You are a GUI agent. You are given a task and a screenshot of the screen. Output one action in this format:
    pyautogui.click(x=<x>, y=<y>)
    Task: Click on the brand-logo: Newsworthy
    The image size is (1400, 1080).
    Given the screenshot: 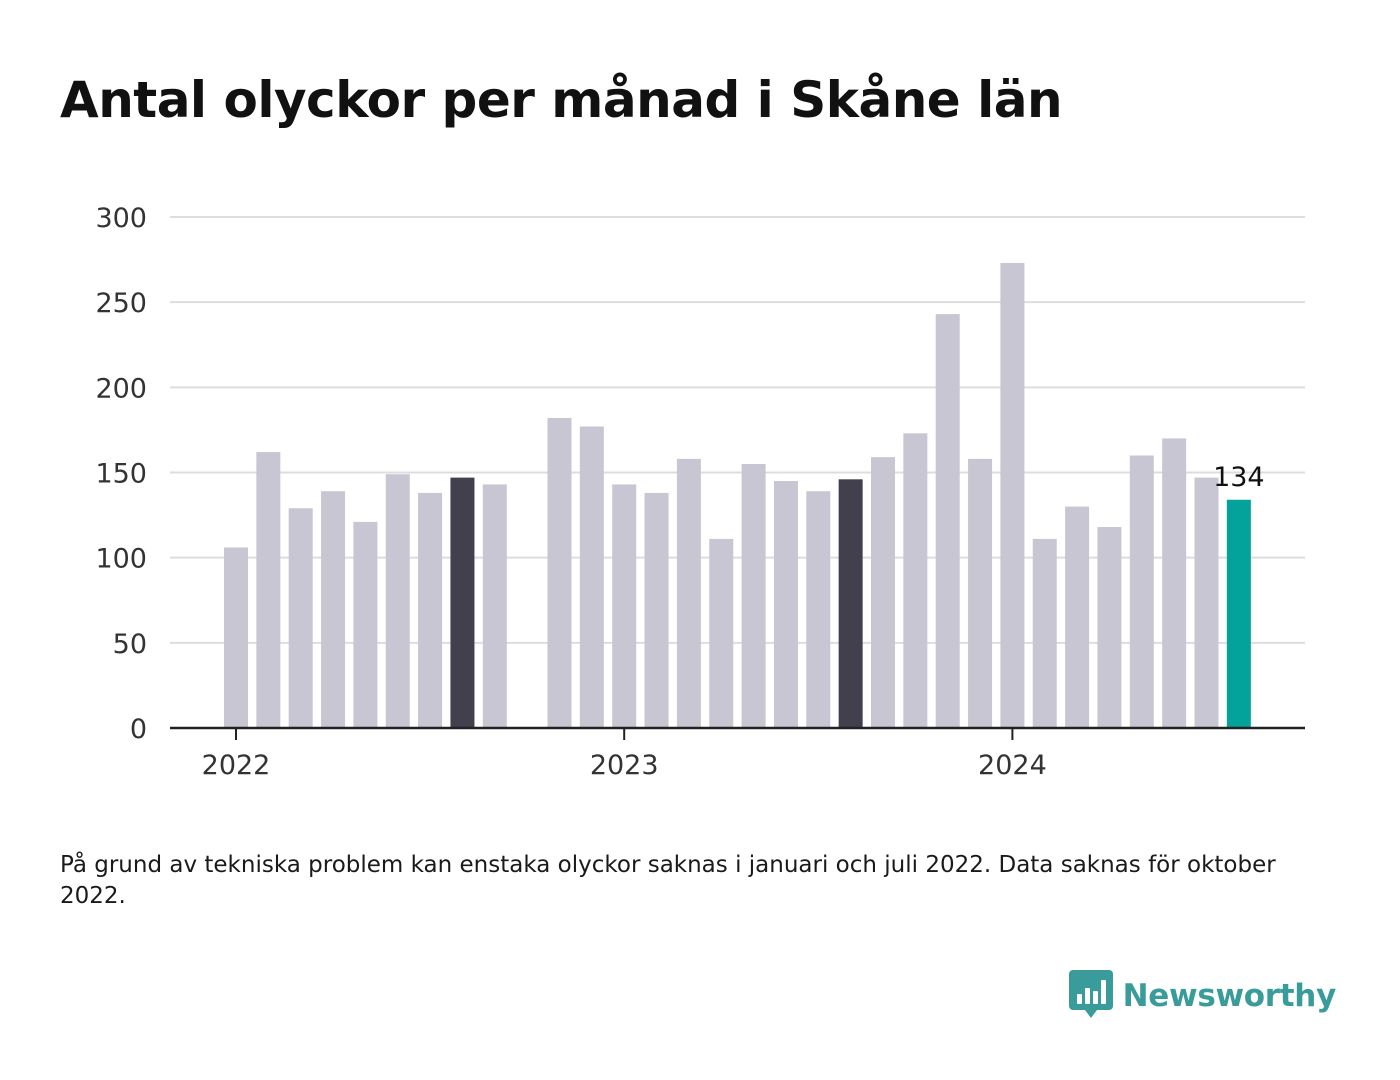 What is the action you would take?
    pyautogui.click(x=1202, y=996)
    